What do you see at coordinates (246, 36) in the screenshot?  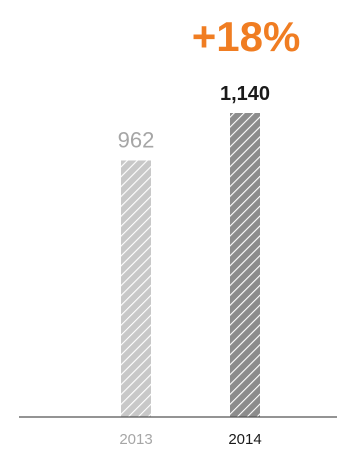 I see `growth-annotation: +18%` at bounding box center [246, 36].